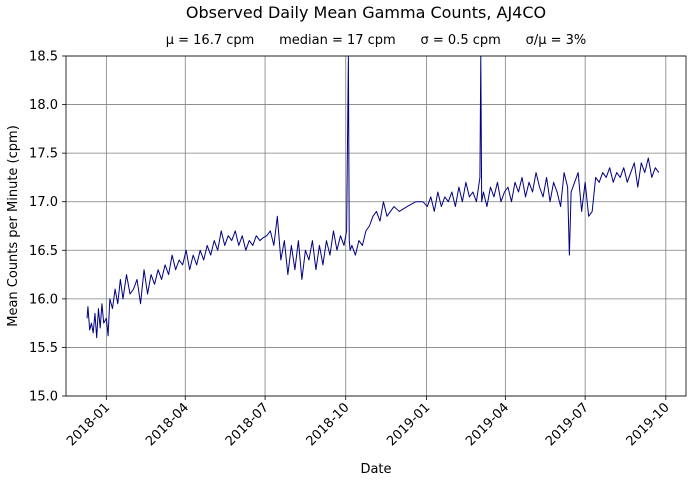 Image resolution: width=692 pixels, height=482 pixels. I want to click on x-tick-label: 2019-10, so click(648, 424).